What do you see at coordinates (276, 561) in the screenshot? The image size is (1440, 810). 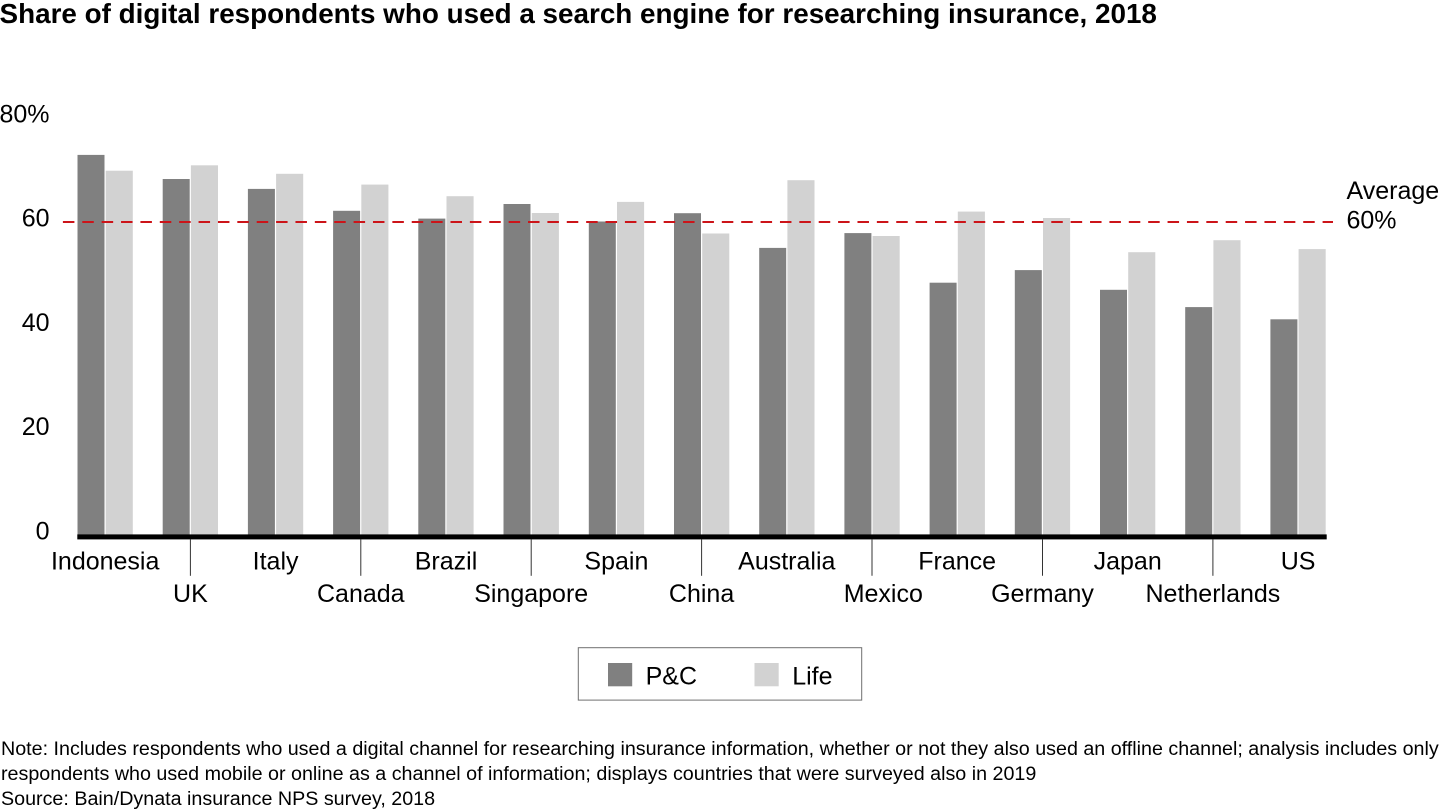 I see `svg-text: Italy` at bounding box center [276, 561].